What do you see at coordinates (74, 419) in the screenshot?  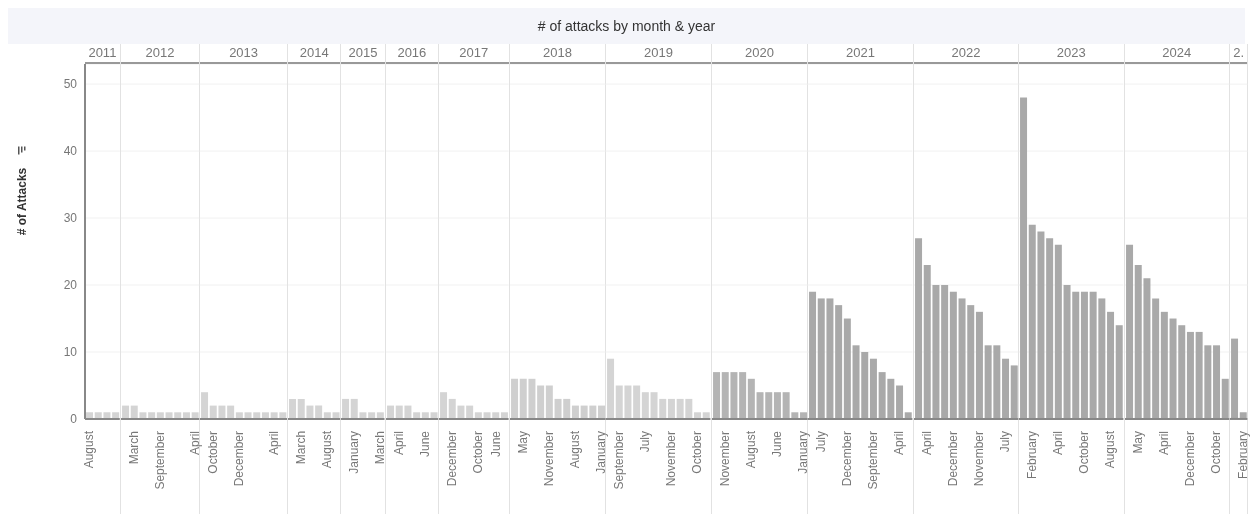 I see `y-tick-label: 0` at bounding box center [74, 419].